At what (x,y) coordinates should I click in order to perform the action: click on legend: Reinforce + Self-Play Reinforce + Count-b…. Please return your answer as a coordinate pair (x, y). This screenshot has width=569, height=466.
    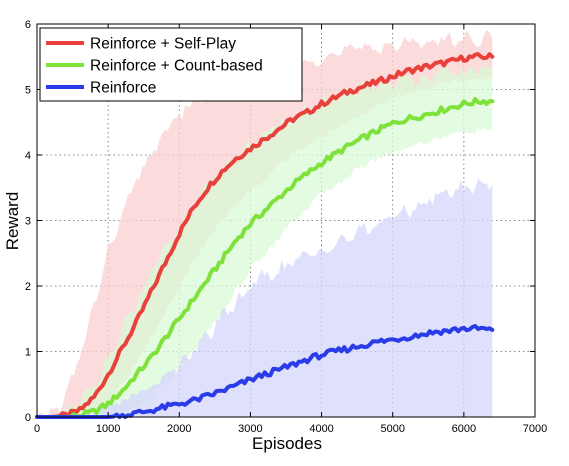
    Looking at the image, I should click on (171, 64).